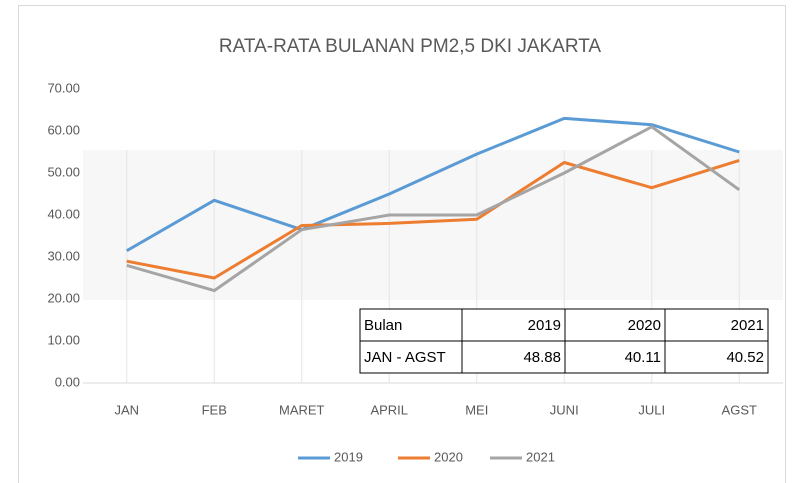 The image size is (800, 483). Describe the element at coordinates (63, 171) in the screenshot. I see `y-tick-label: 50.00` at that location.